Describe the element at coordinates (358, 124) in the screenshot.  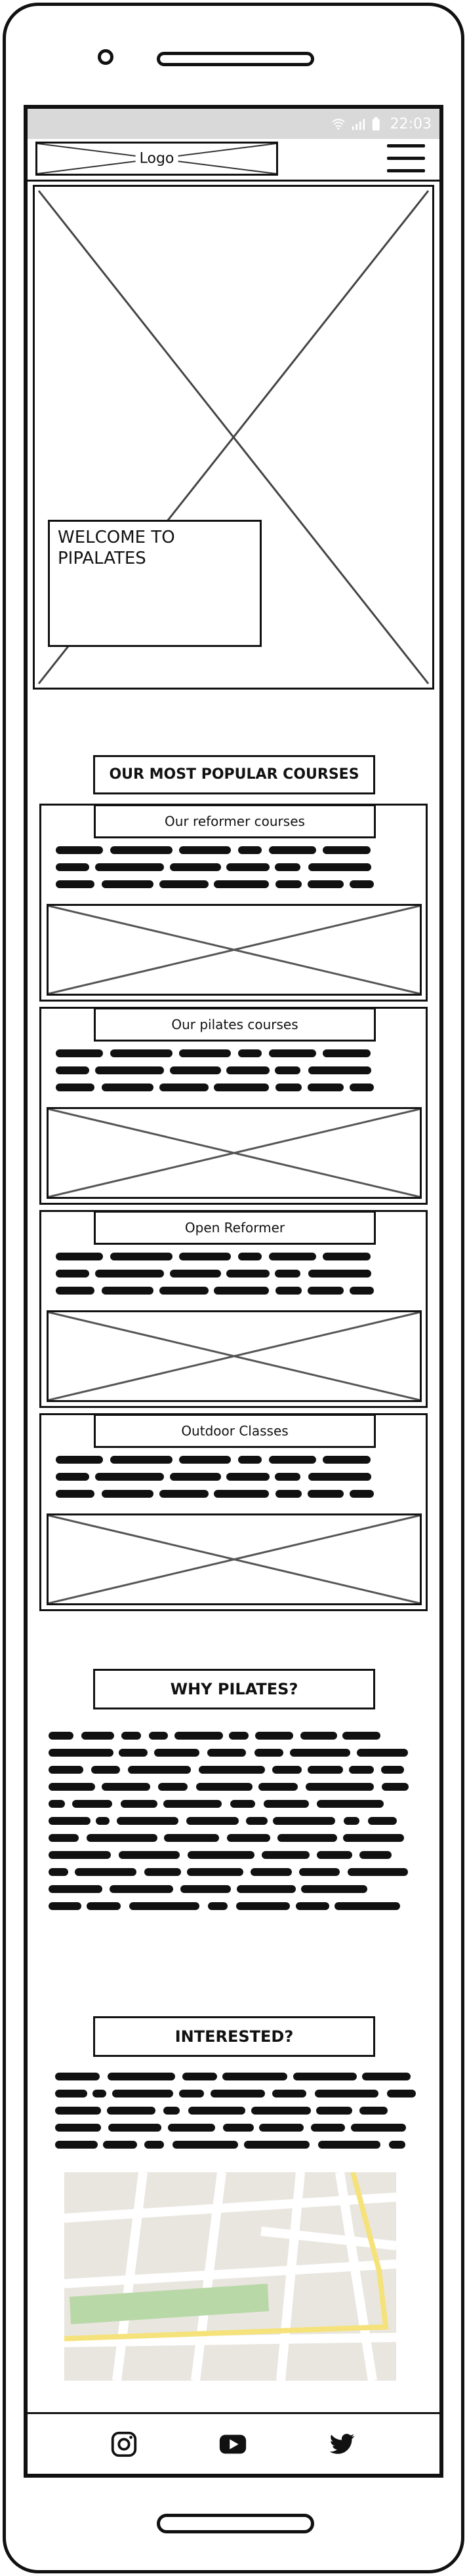
I see `signal-icon` at that location.